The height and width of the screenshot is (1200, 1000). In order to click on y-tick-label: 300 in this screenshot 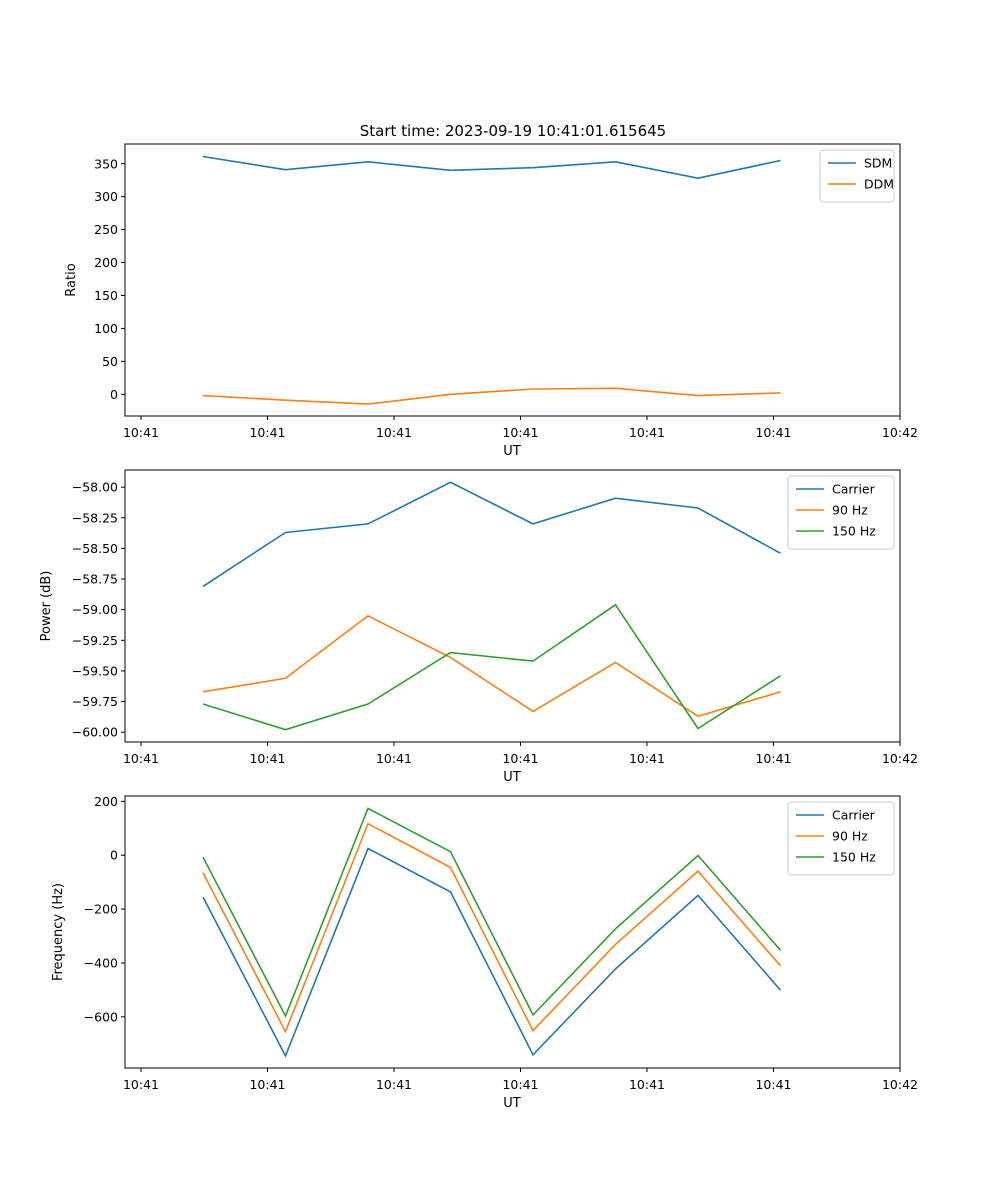, I will do `click(106, 196)`.